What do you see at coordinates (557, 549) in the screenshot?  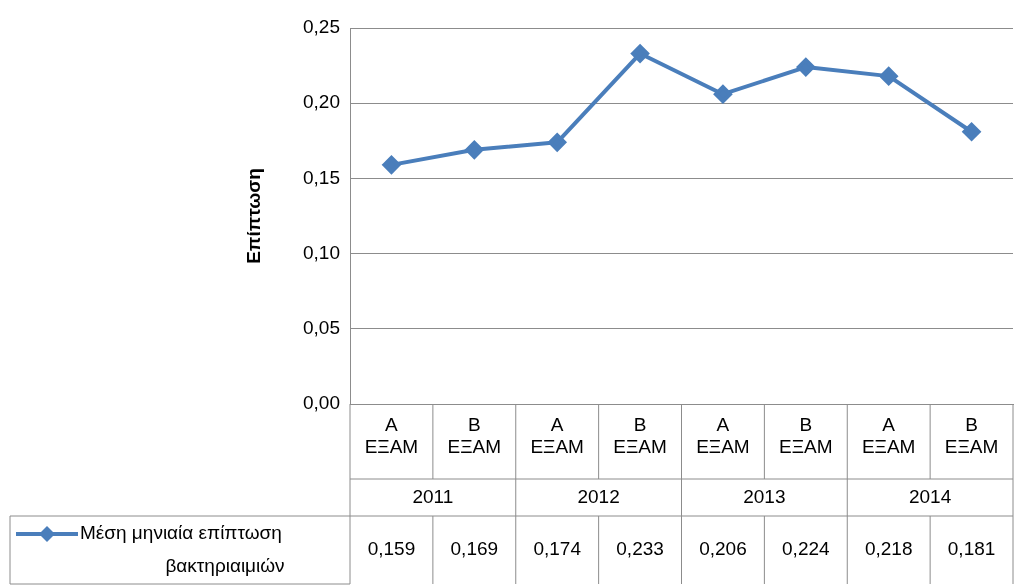 I see `text: 0,174` at bounding box center [557, 549].